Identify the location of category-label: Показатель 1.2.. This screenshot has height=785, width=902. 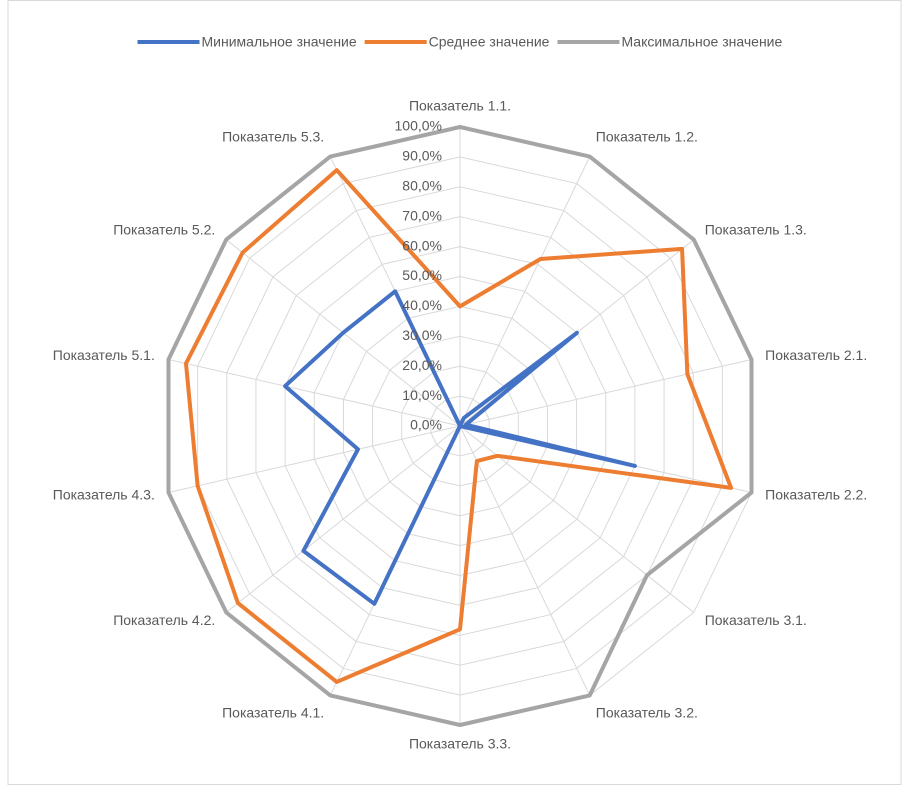
(647, 137).